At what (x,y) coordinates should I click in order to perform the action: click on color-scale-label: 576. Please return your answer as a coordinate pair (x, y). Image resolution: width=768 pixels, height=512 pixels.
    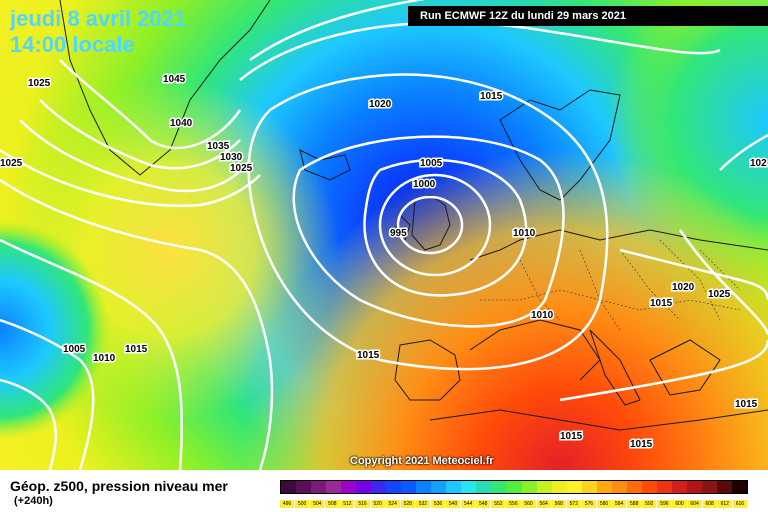
    Looking at the image, I should click on (589, 504).